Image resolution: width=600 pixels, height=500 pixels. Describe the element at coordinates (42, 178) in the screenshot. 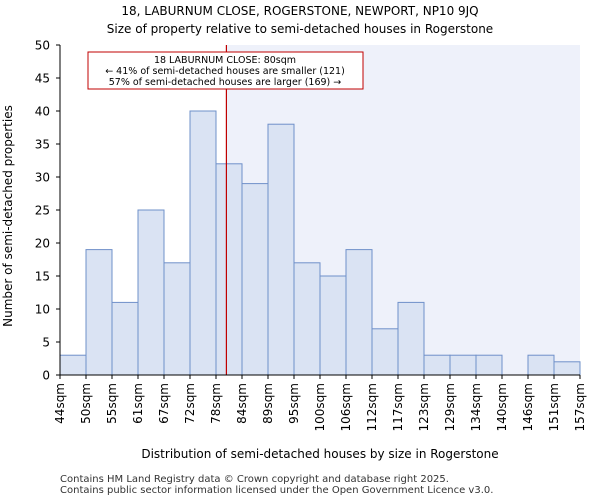

I see `y-tick-label-30: 30` at that location.